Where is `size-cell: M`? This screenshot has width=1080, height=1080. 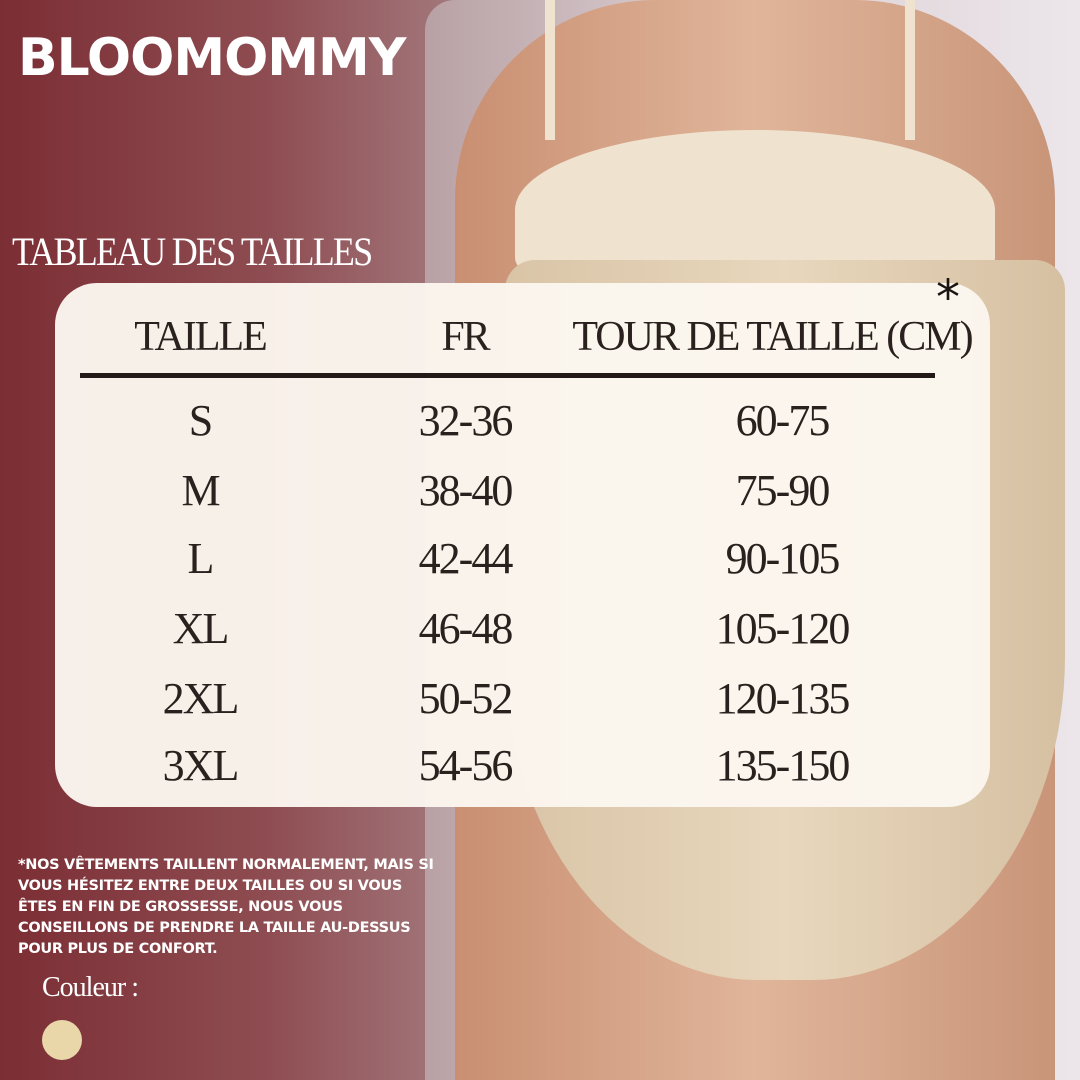
size-cell: M is located at coordinates (200, 490).